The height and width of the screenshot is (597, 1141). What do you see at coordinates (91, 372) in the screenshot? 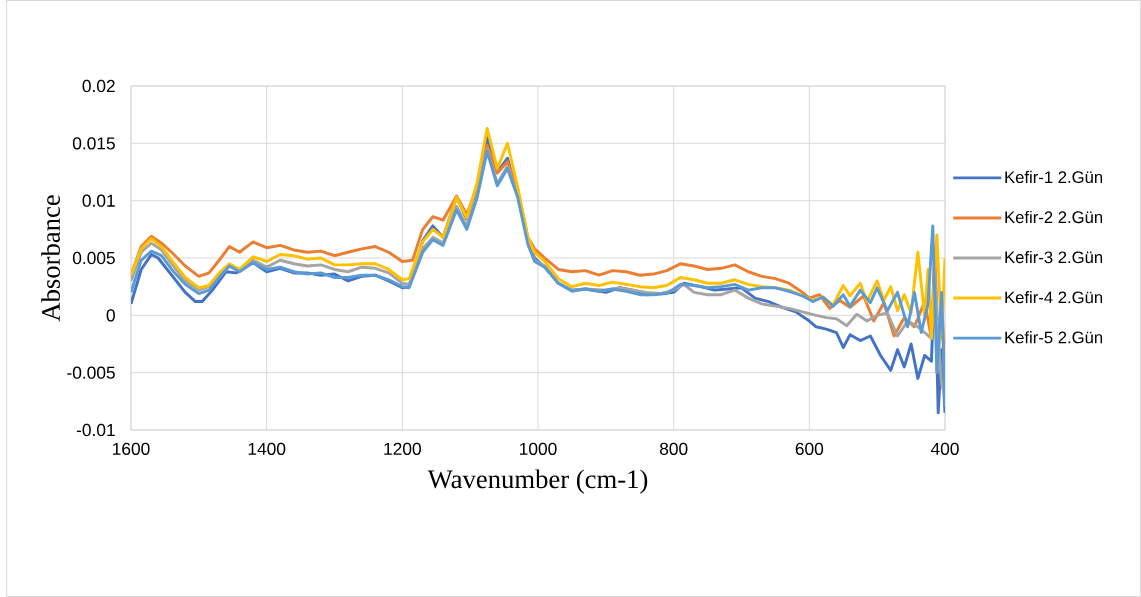
I see `y-tick-label: -0.005` at bounding box center [91, 372].